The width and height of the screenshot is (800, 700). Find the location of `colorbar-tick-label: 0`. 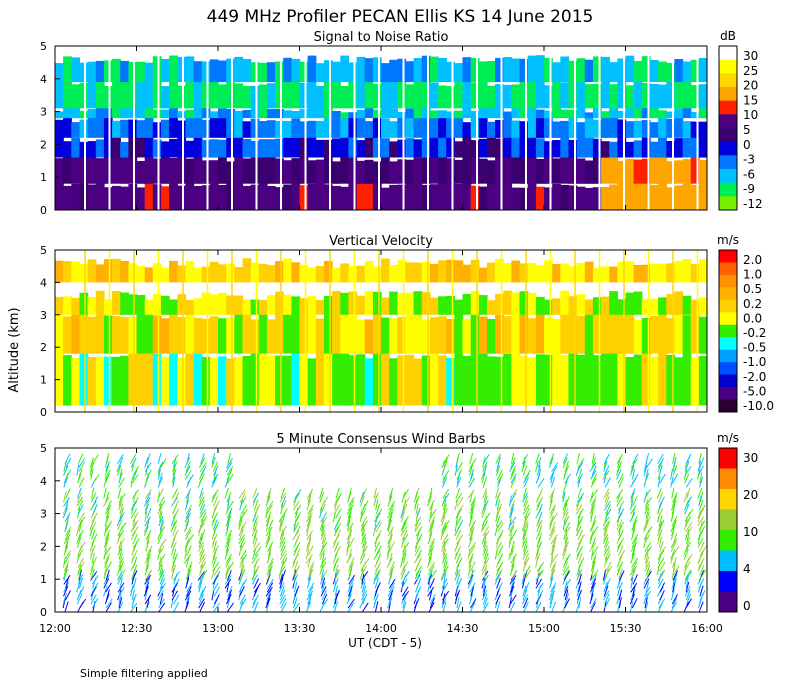

colorbar-tick-label: 0 is located at coordinates (747, 145).